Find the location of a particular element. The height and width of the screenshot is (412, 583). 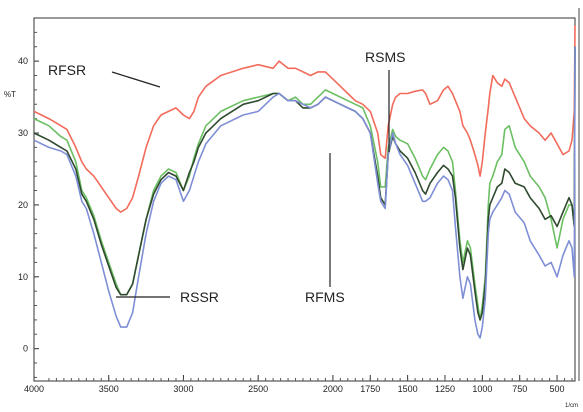

x-tick-label: 1750 is located at coordinates (370, 389).